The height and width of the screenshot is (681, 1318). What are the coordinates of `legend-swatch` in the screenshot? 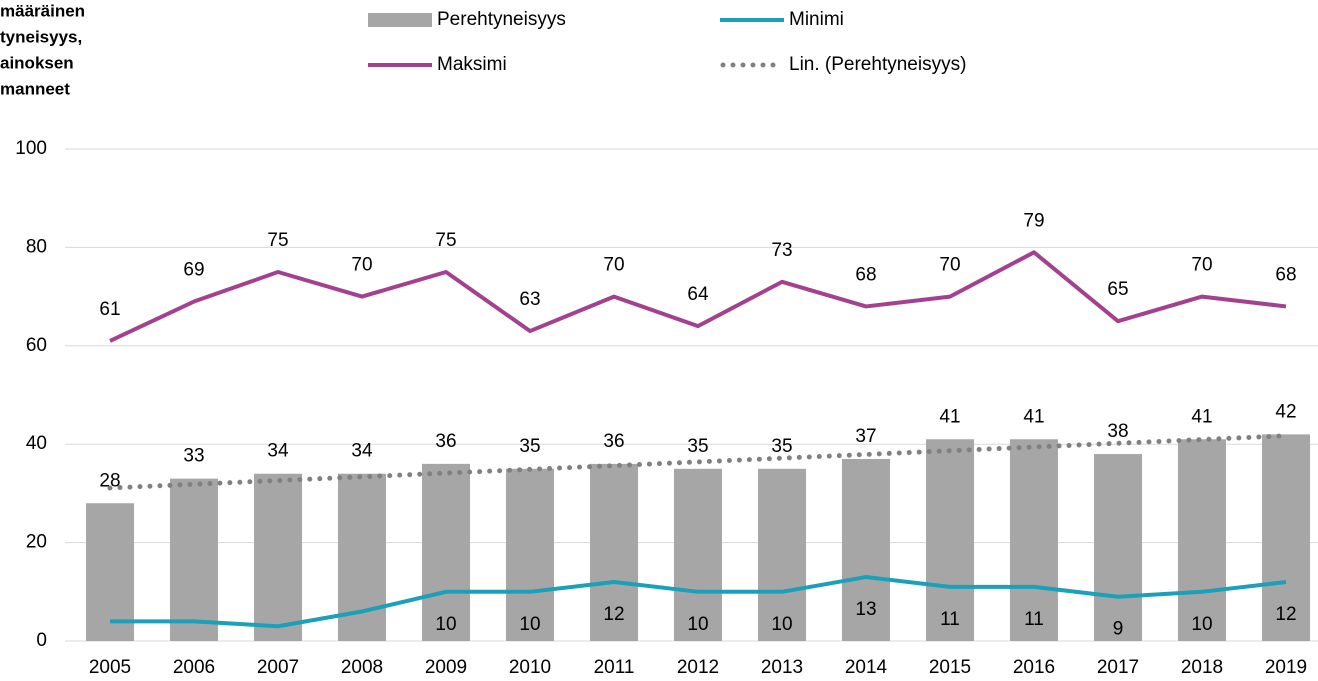 It's located at (400, 20).